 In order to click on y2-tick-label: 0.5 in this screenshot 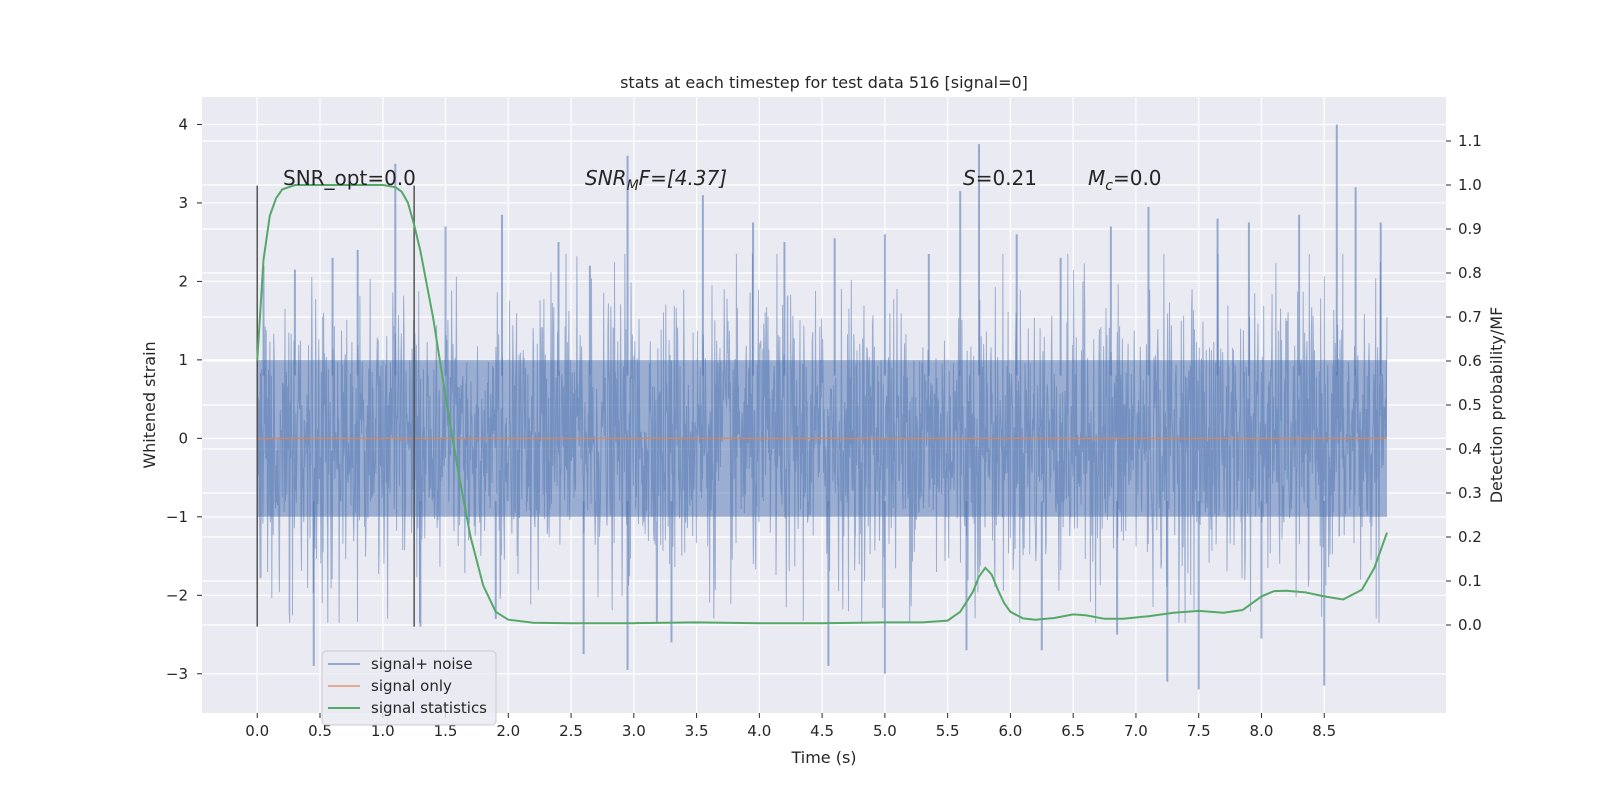, I will do `click(1470, 405)`.